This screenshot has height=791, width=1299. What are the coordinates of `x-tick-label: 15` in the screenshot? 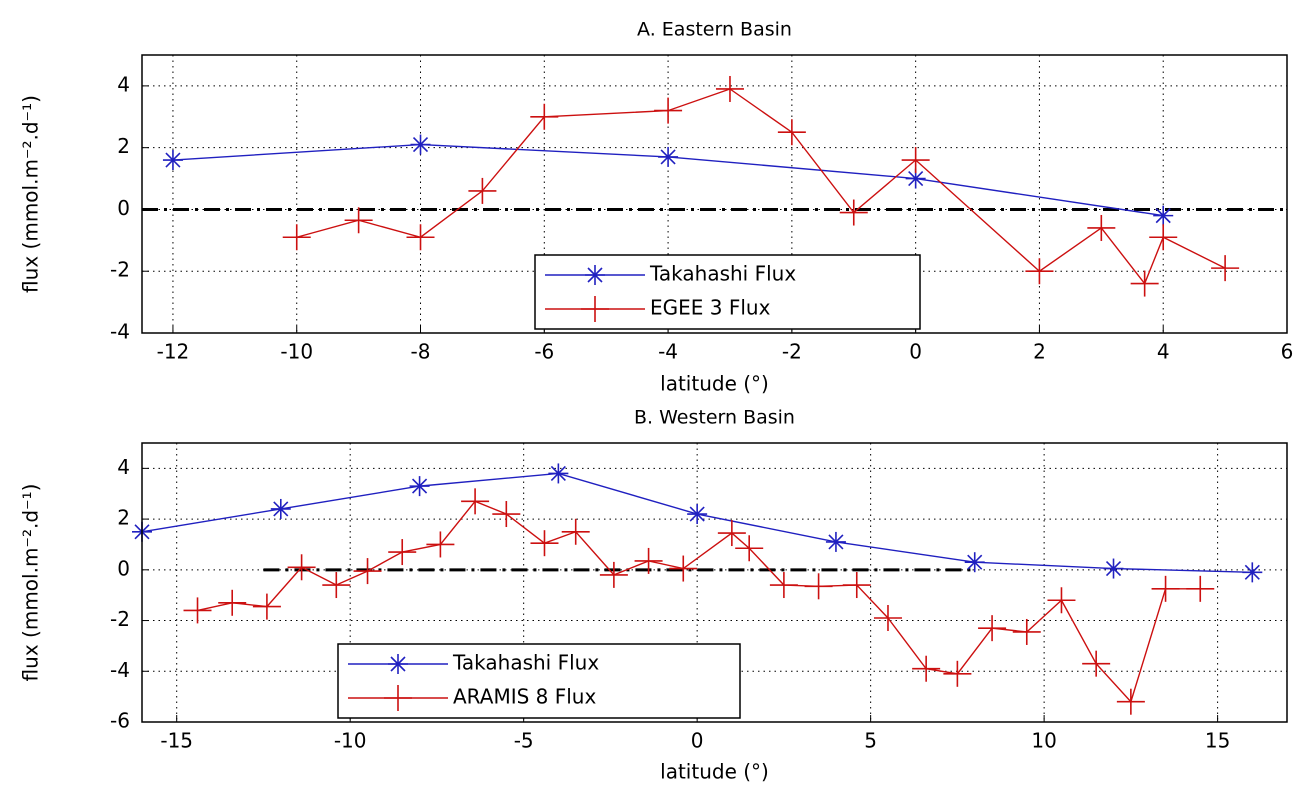 It's located at (1217, 741).